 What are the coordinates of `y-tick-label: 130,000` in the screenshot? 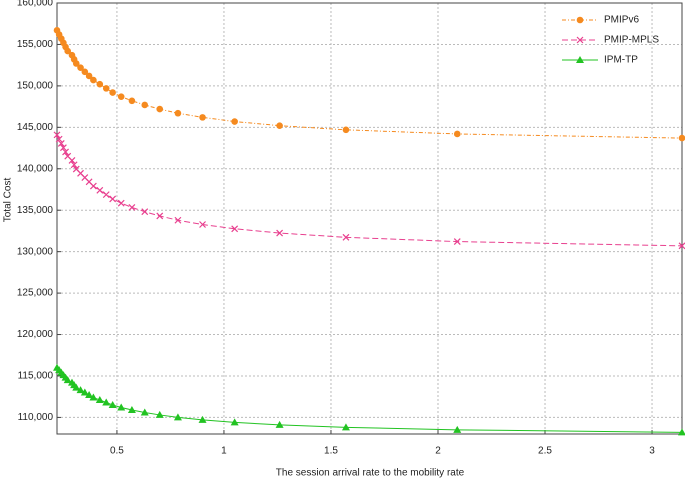 It's located at (35, 251).